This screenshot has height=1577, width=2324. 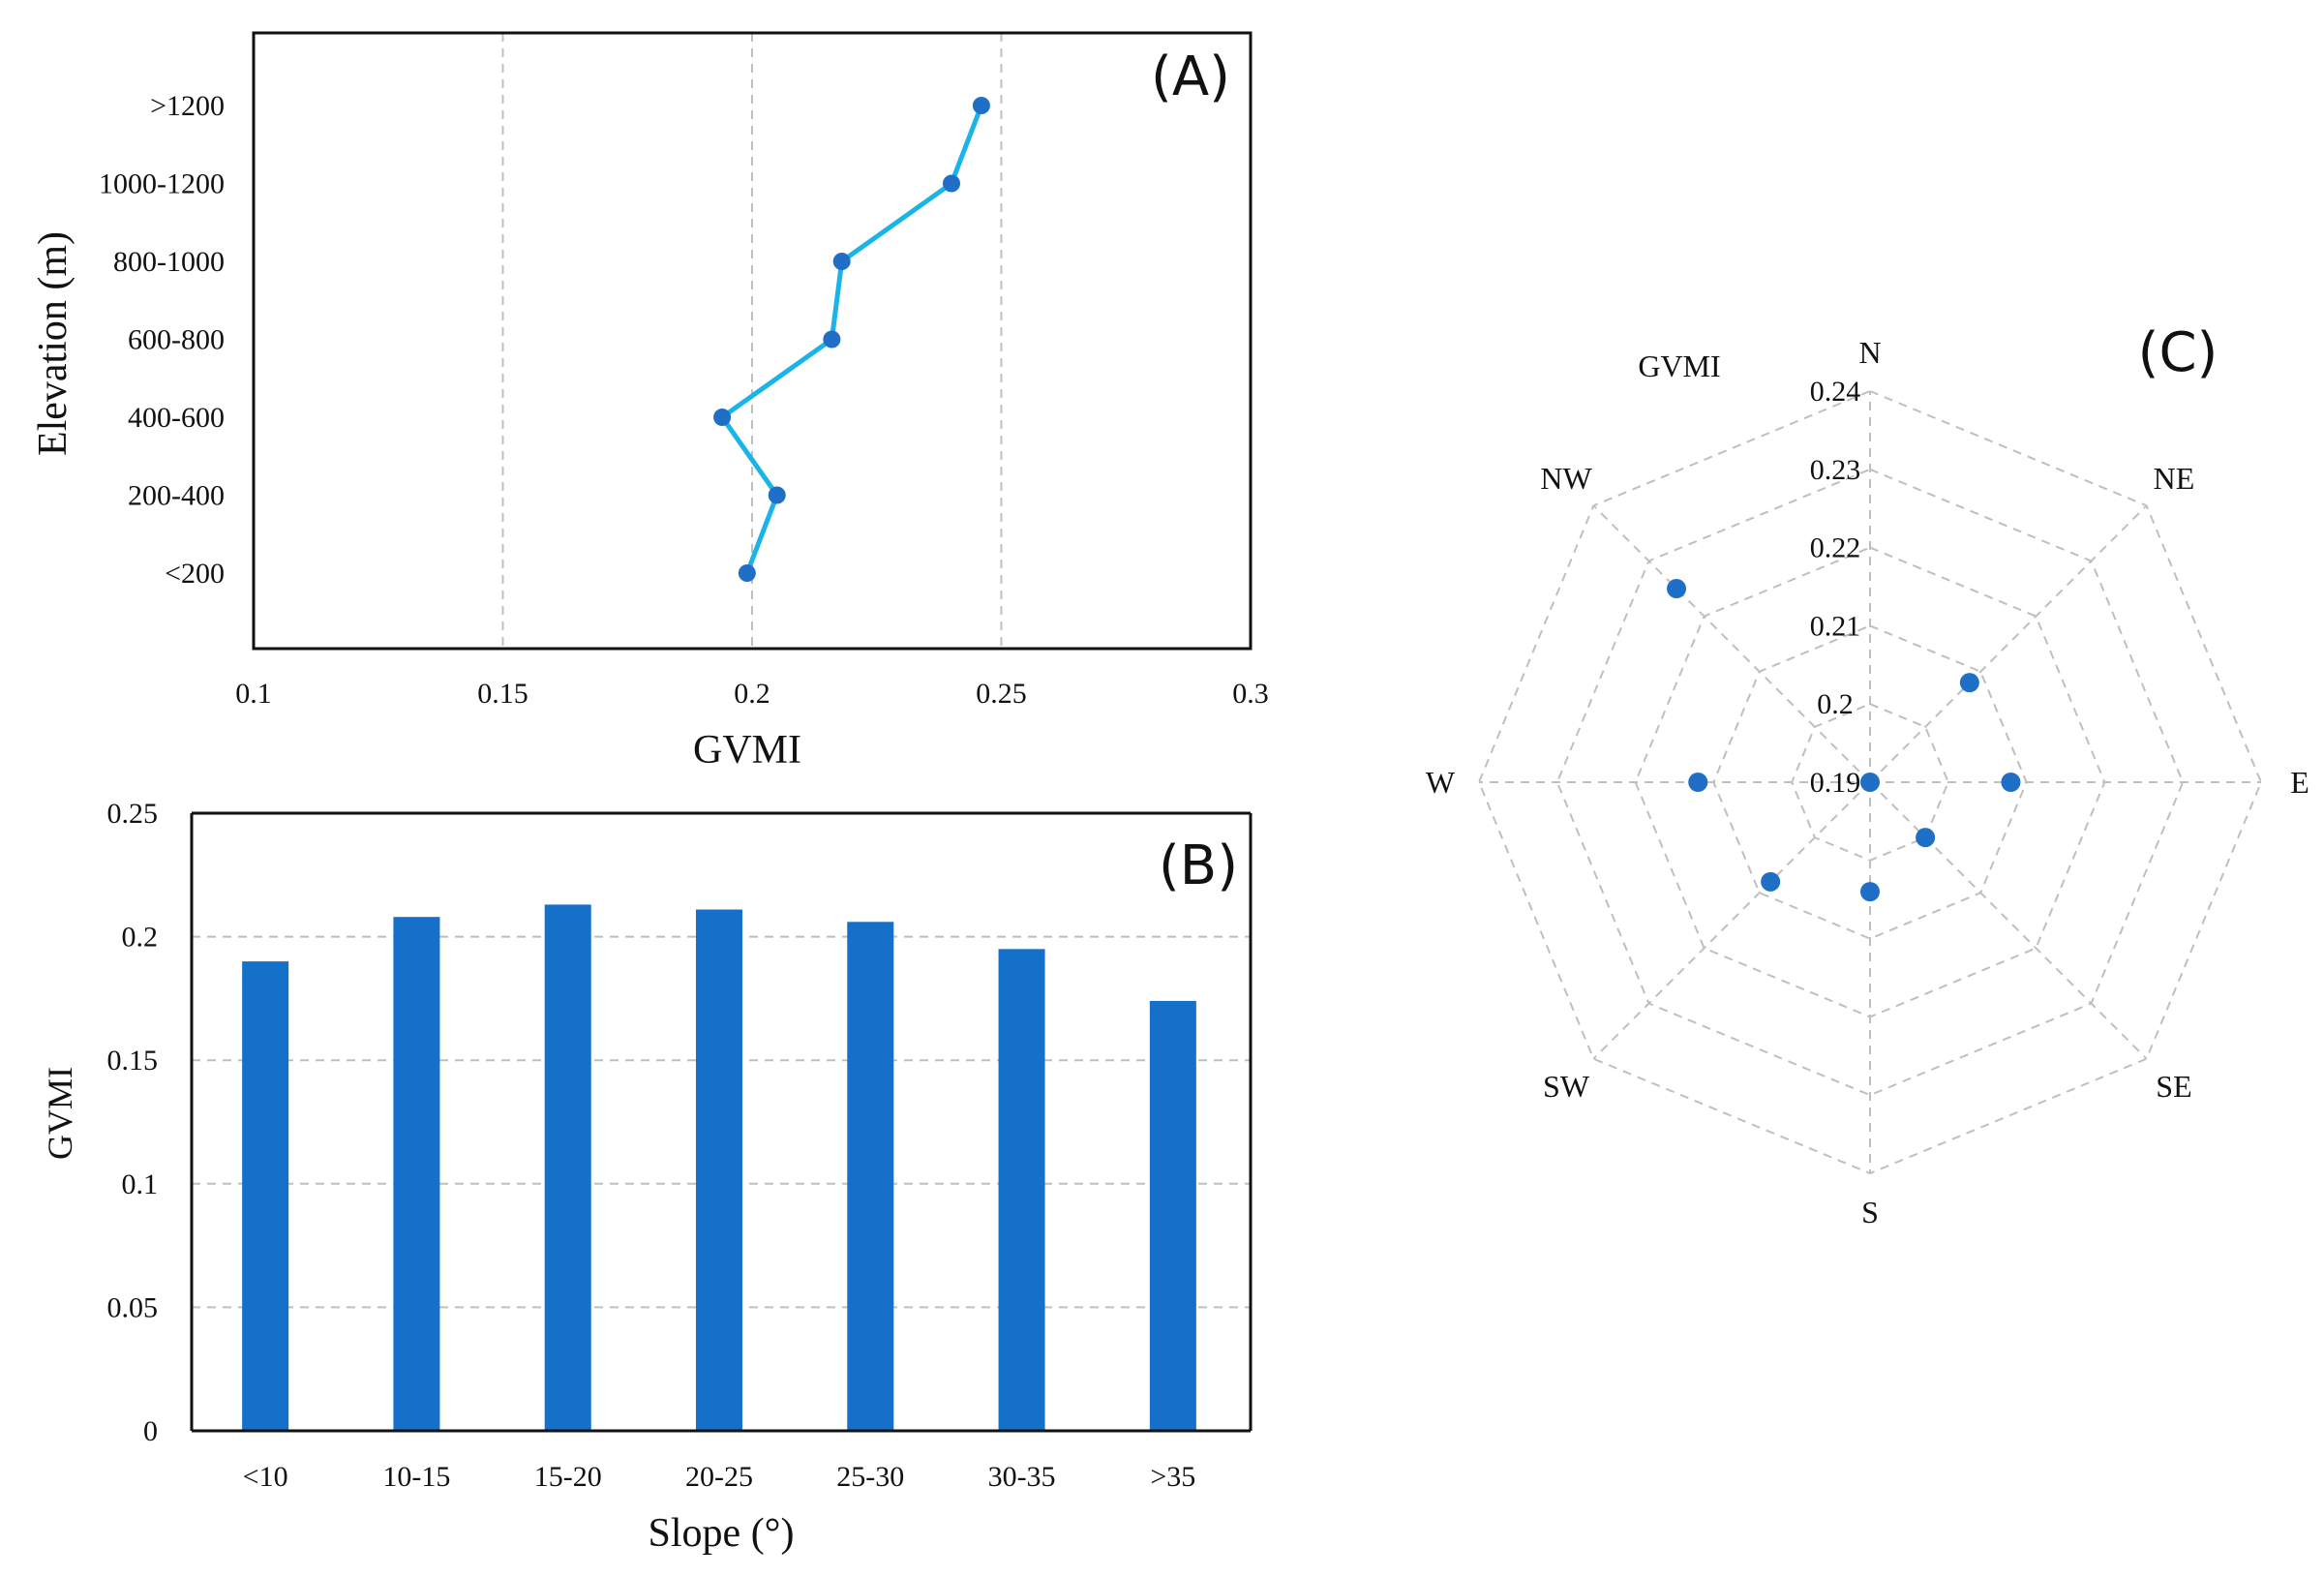 What do you see at coordinates (133, 814) in the screenshot?
I see `panel-b-y-tick: 0.25` at bounding box center [133, 814].